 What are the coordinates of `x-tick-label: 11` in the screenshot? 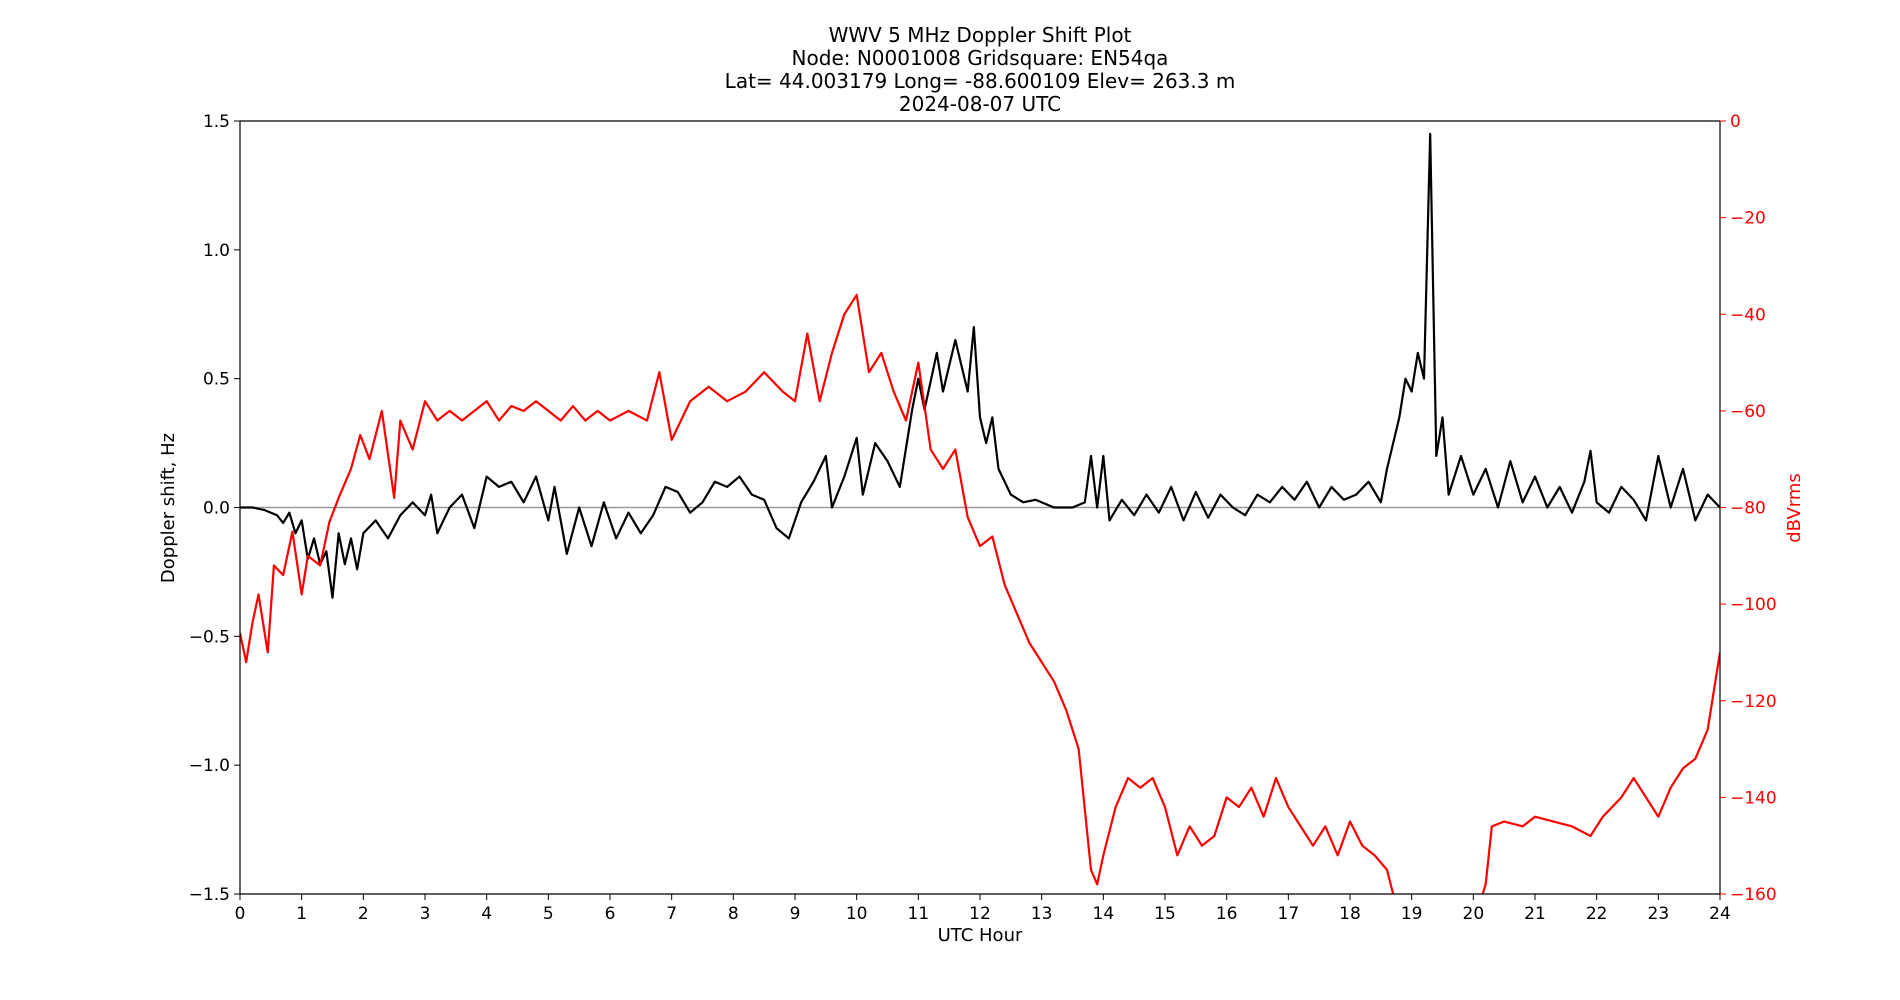 It's located at (919, 914).